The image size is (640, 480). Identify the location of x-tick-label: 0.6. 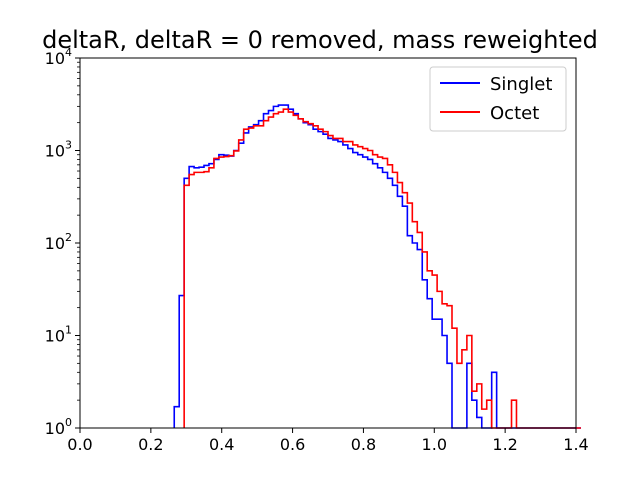
(292, 444).